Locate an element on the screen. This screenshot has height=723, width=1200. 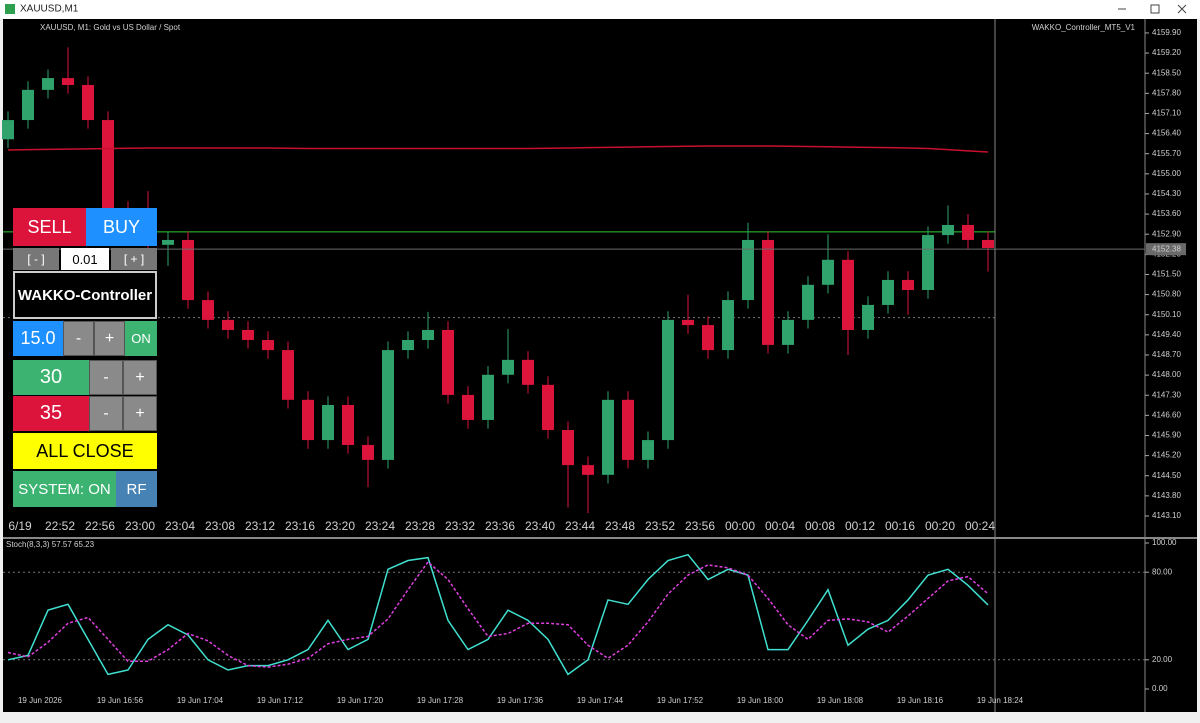
y-tick-label: 4155.70 is located at coordinates (1166, 153).